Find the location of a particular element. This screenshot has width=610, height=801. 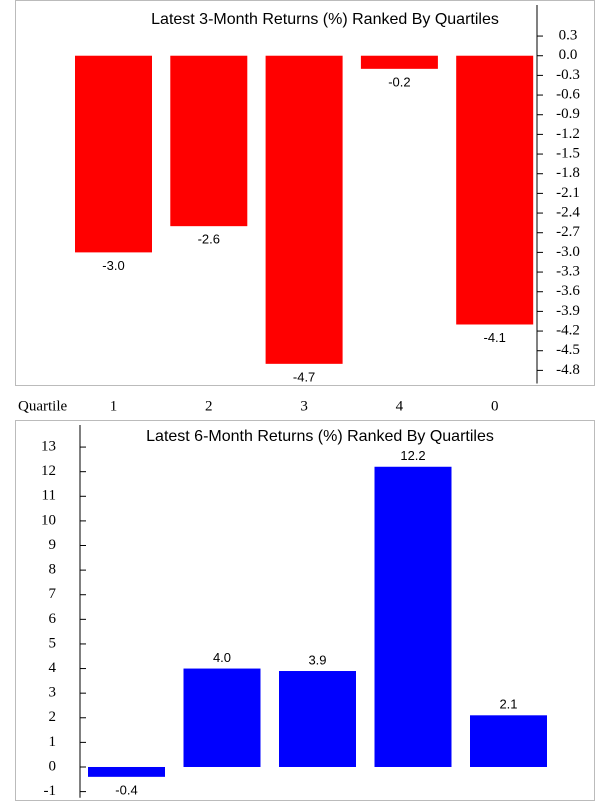

x-tick-label: 3 is located at coordinates (304, 406).